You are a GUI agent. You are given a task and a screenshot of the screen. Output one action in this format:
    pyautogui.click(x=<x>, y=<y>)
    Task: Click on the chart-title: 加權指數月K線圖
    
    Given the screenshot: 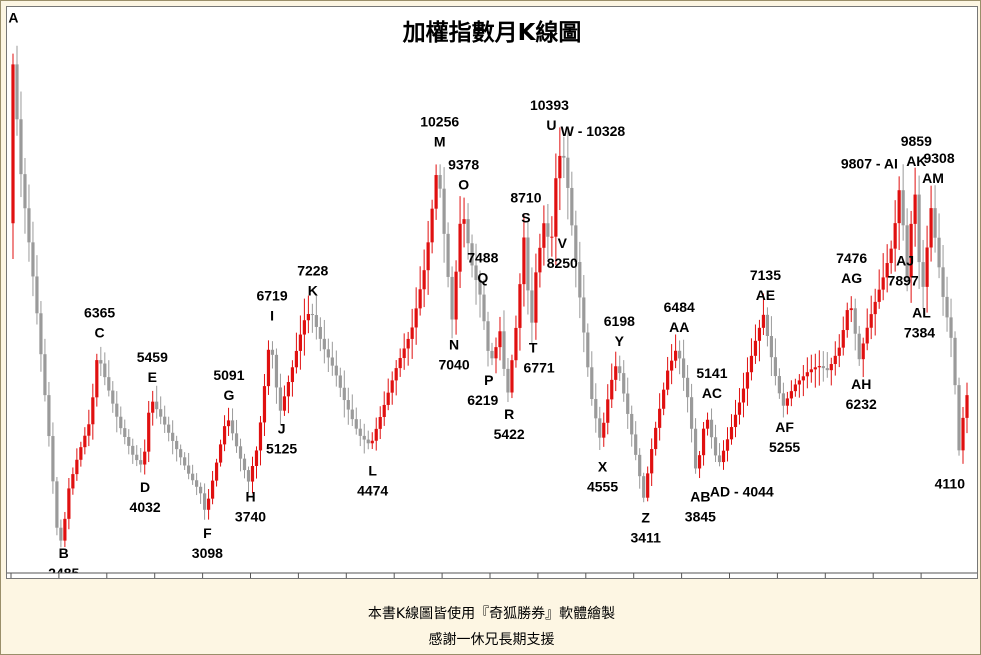 What is the action you would take?
    pyautogui.click(x=492, y=33)
    